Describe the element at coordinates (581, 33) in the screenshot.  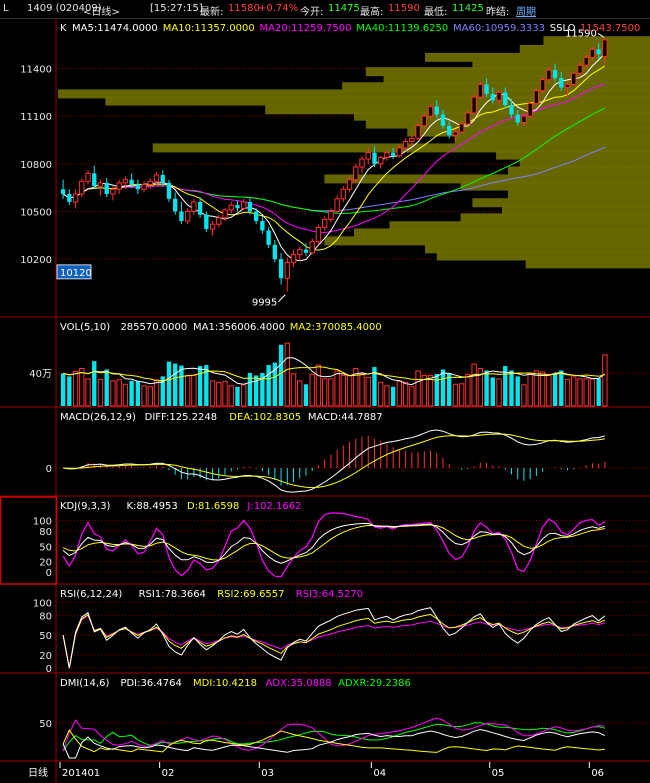
I see `high-annotation: 11590` at that location.